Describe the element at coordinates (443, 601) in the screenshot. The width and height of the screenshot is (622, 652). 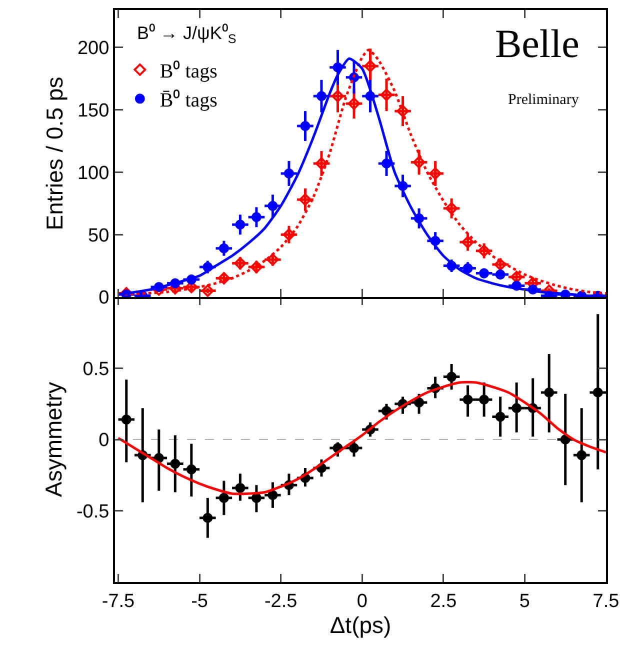
I see `x-tick-label: 2.5` at that location.